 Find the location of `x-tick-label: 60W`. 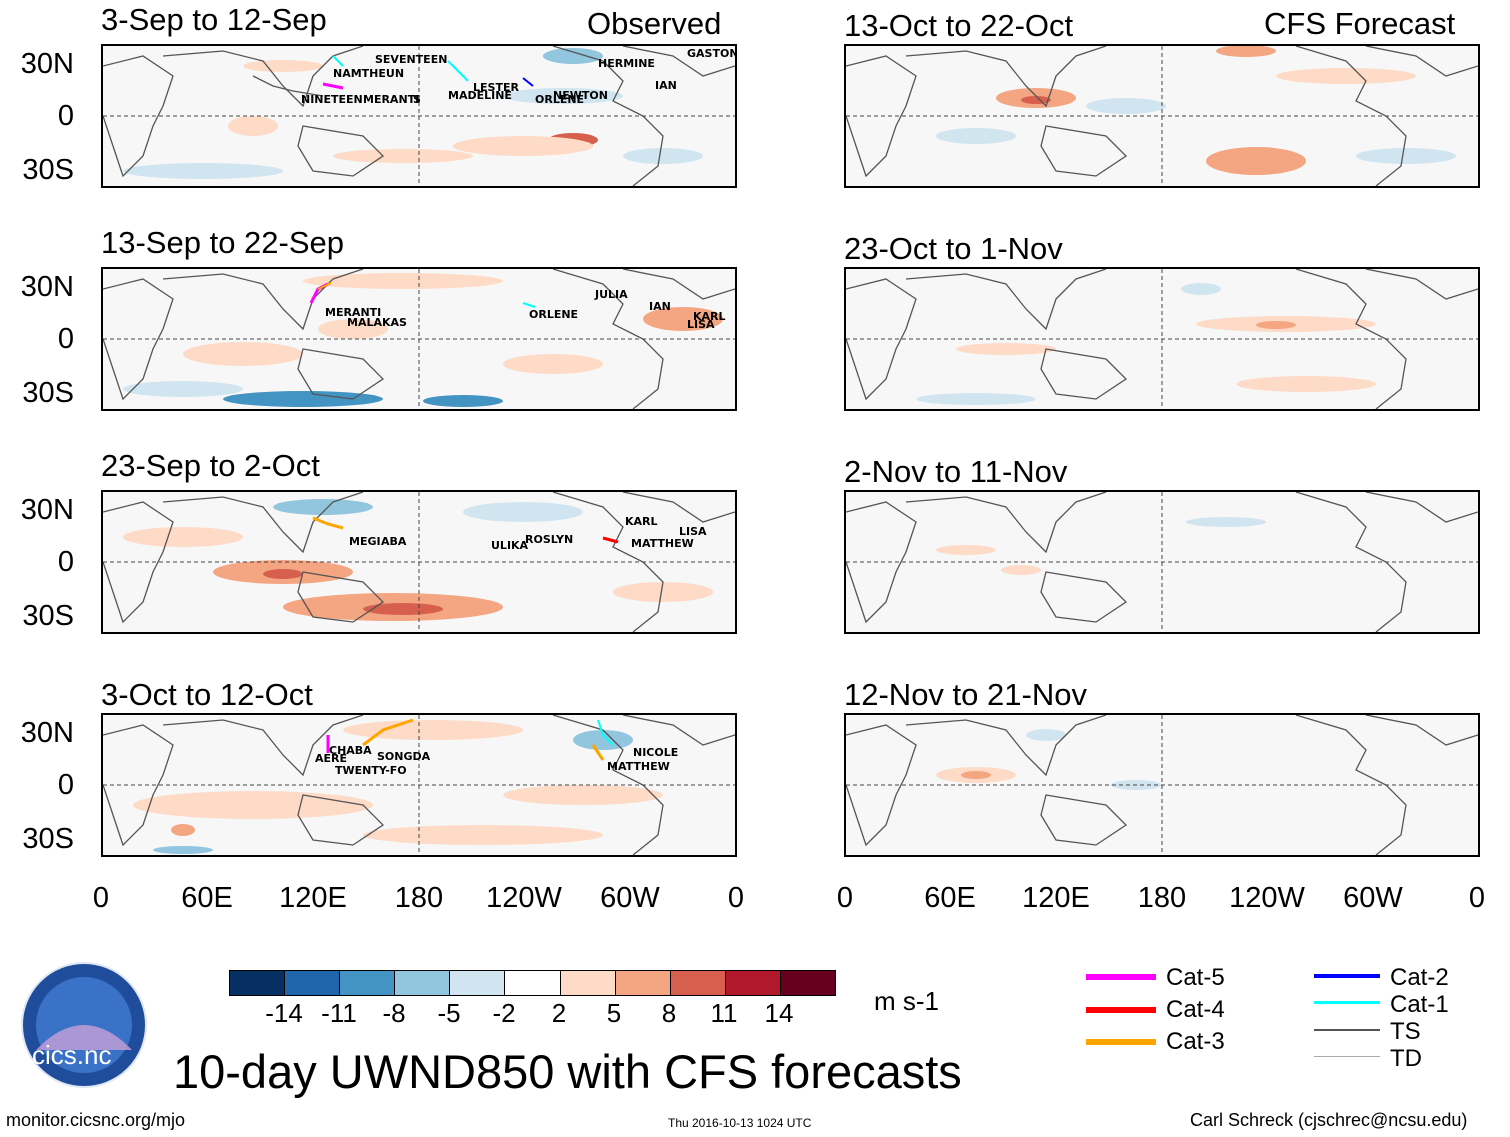

x-tick-label: 60W is located at coordinates (1373, 898).